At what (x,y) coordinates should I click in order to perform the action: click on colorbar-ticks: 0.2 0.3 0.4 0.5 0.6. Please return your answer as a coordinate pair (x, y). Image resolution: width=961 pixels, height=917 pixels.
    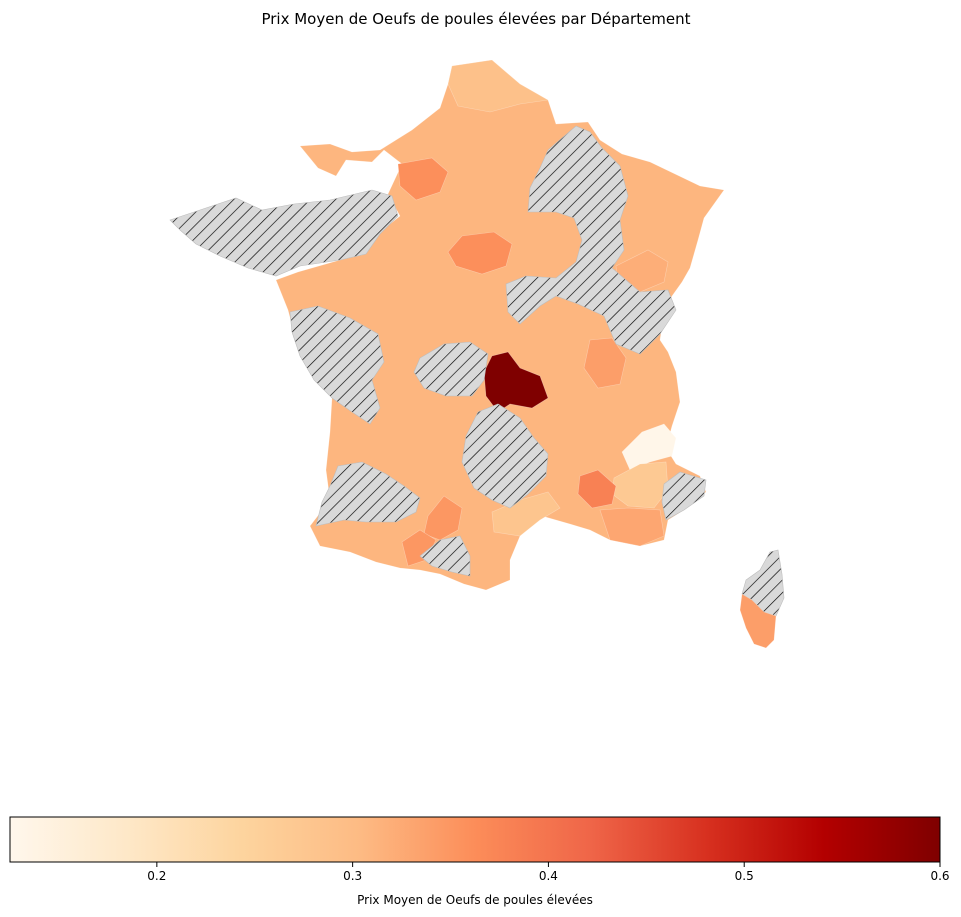
    Looking at the image, I should click on (548, 872).